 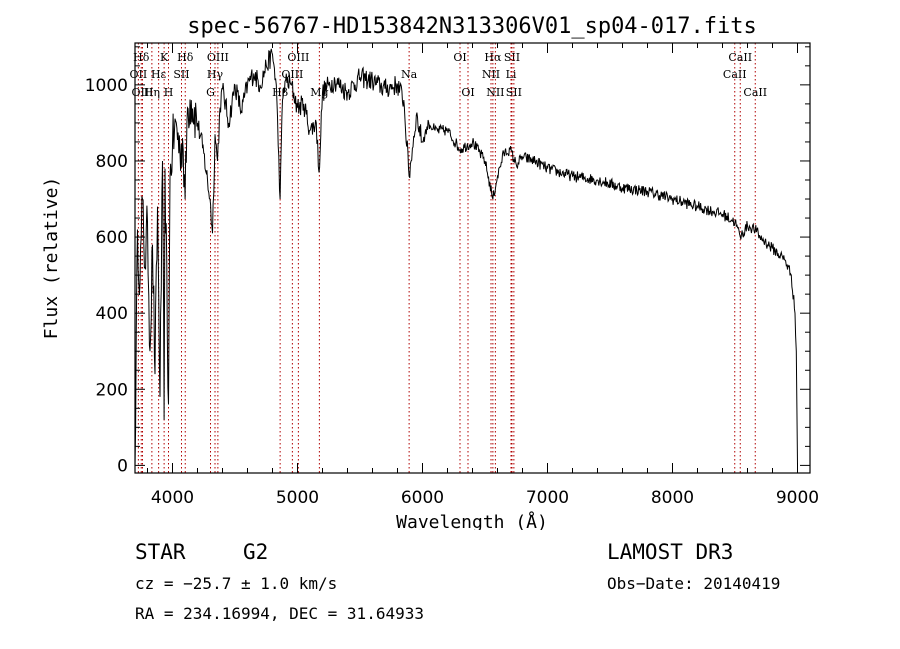 I want to click on line-label-19: Hα, so click(x=493, y=57).